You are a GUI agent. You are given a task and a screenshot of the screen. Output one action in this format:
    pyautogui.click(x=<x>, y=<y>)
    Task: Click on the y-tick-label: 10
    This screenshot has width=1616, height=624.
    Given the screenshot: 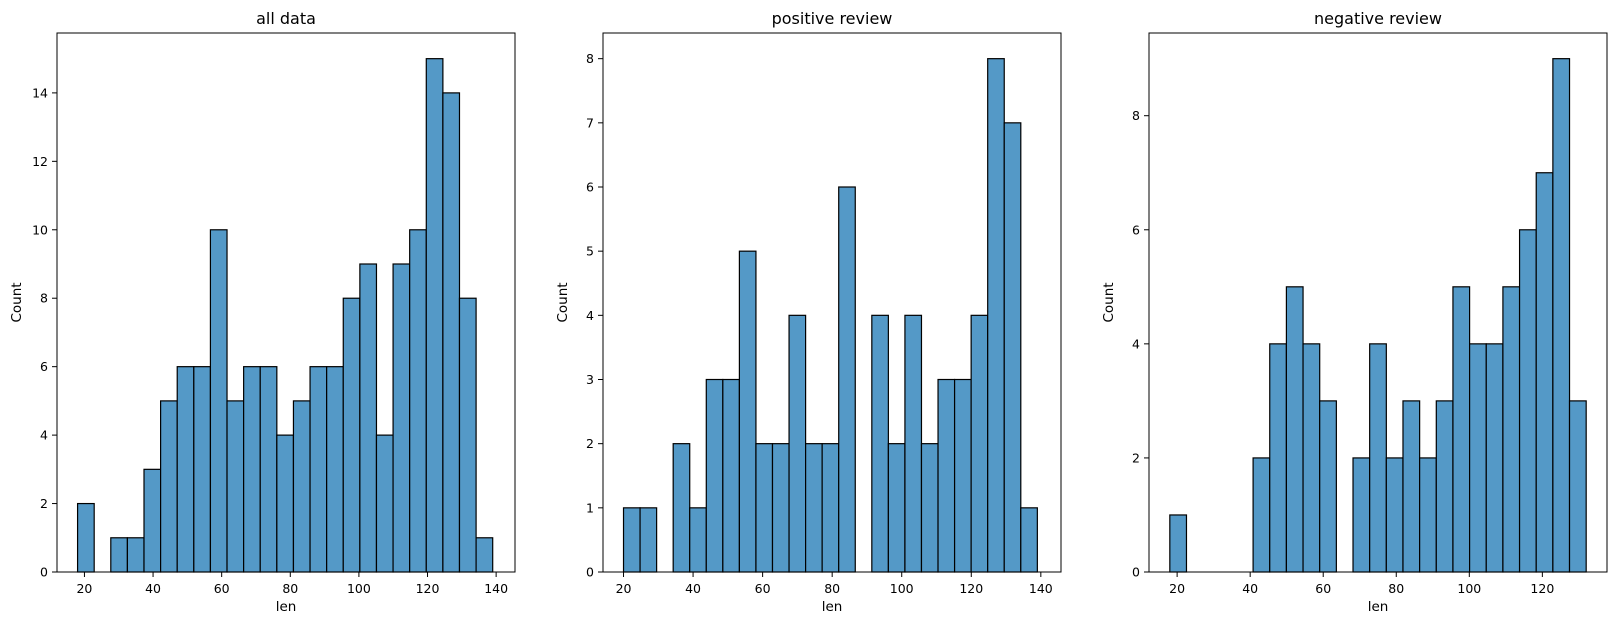 What is the action you would take?
    pyautogui.click(x=40, y=229)
    